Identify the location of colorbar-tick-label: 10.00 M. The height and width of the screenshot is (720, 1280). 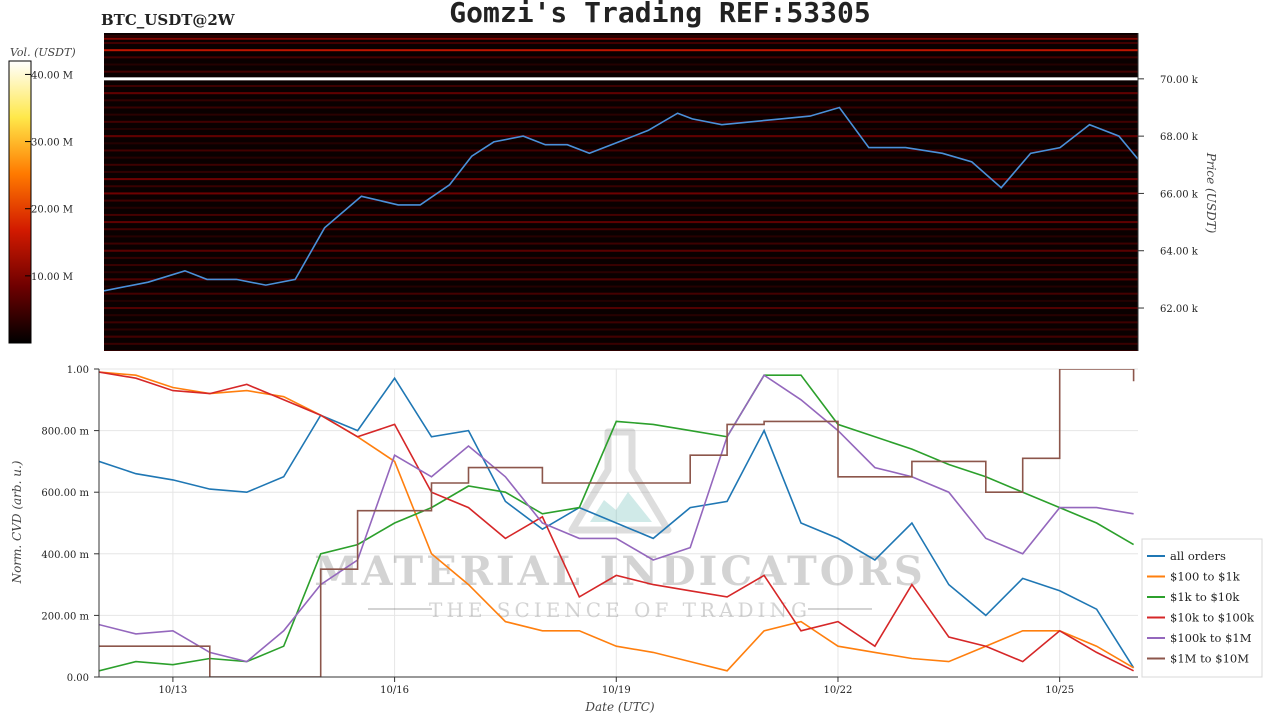
(52, 277).